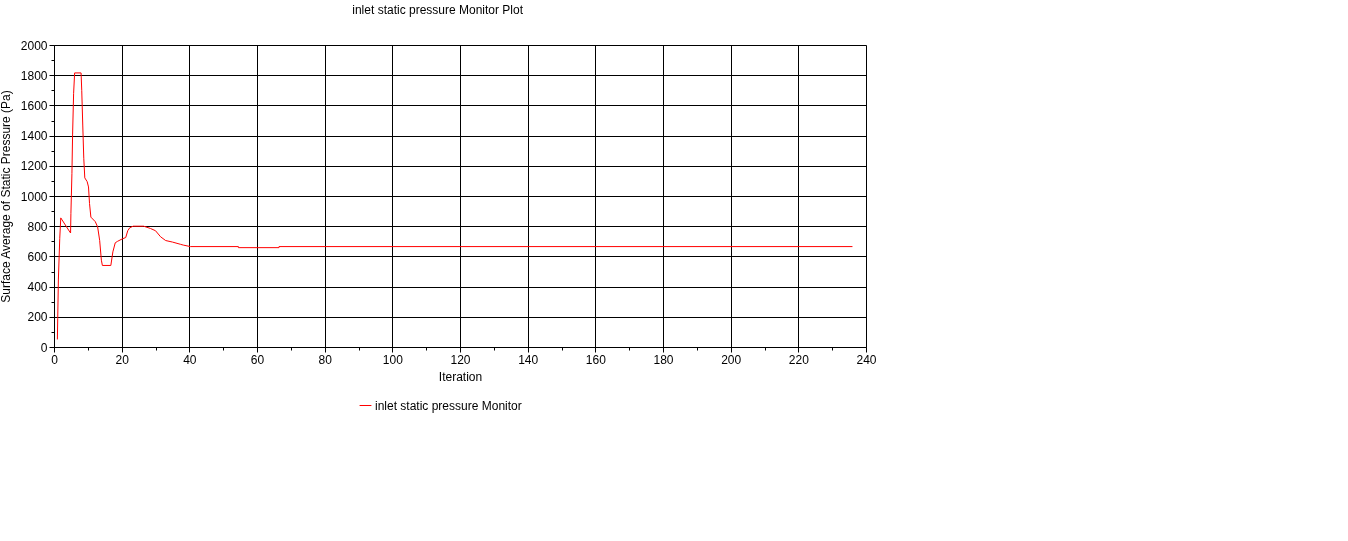 The image size is (1348, 541). What do you see at coordinates (663, 359) in the screenshot?
I see `x-tick-label: 180` at bounding box center [663, 359].